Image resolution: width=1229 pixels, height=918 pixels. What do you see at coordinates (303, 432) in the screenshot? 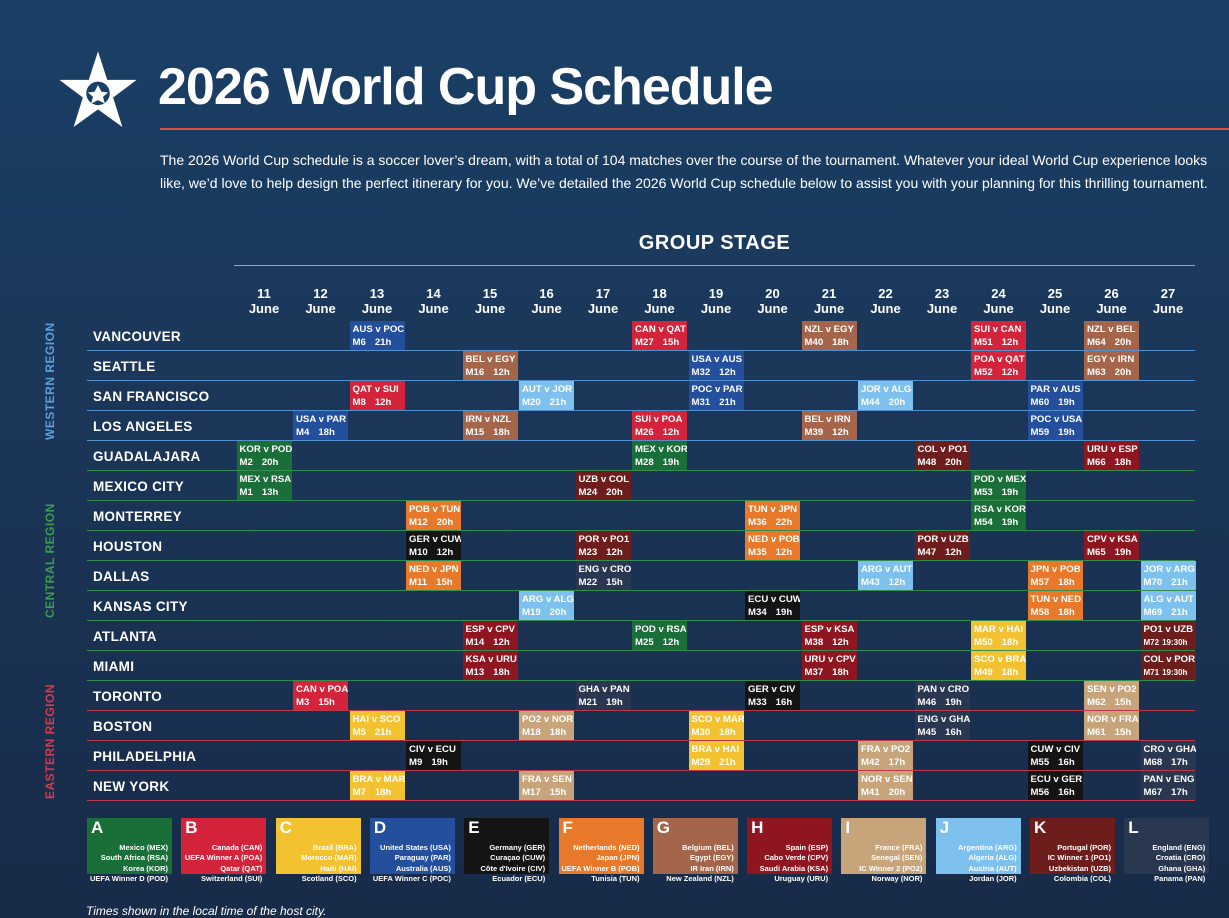
I see `match-number: M4` at bounding box center [303, 432].